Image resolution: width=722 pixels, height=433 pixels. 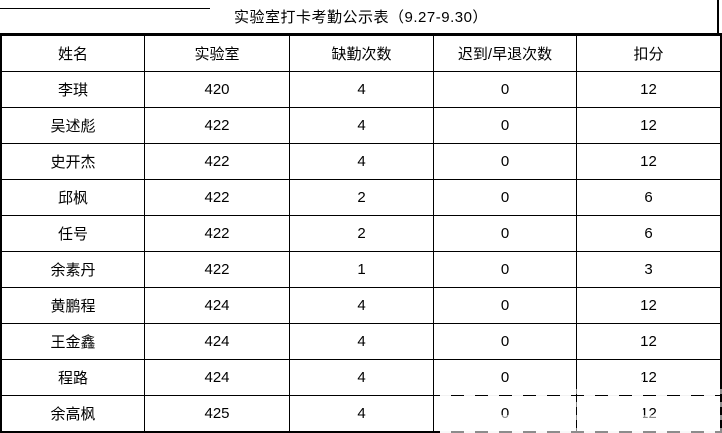 I want to click on cell-name: 李琪, so click(x=73, y=89).